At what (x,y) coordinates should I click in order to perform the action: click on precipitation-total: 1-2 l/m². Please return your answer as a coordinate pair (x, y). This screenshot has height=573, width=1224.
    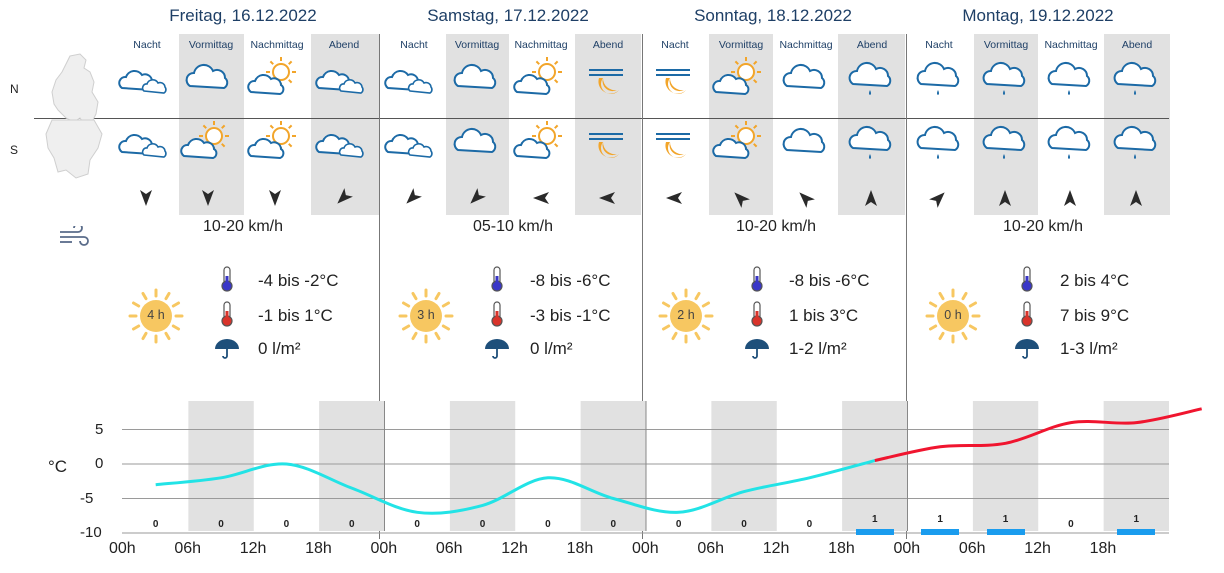
    Looking at the image, I should click on (818, 348).